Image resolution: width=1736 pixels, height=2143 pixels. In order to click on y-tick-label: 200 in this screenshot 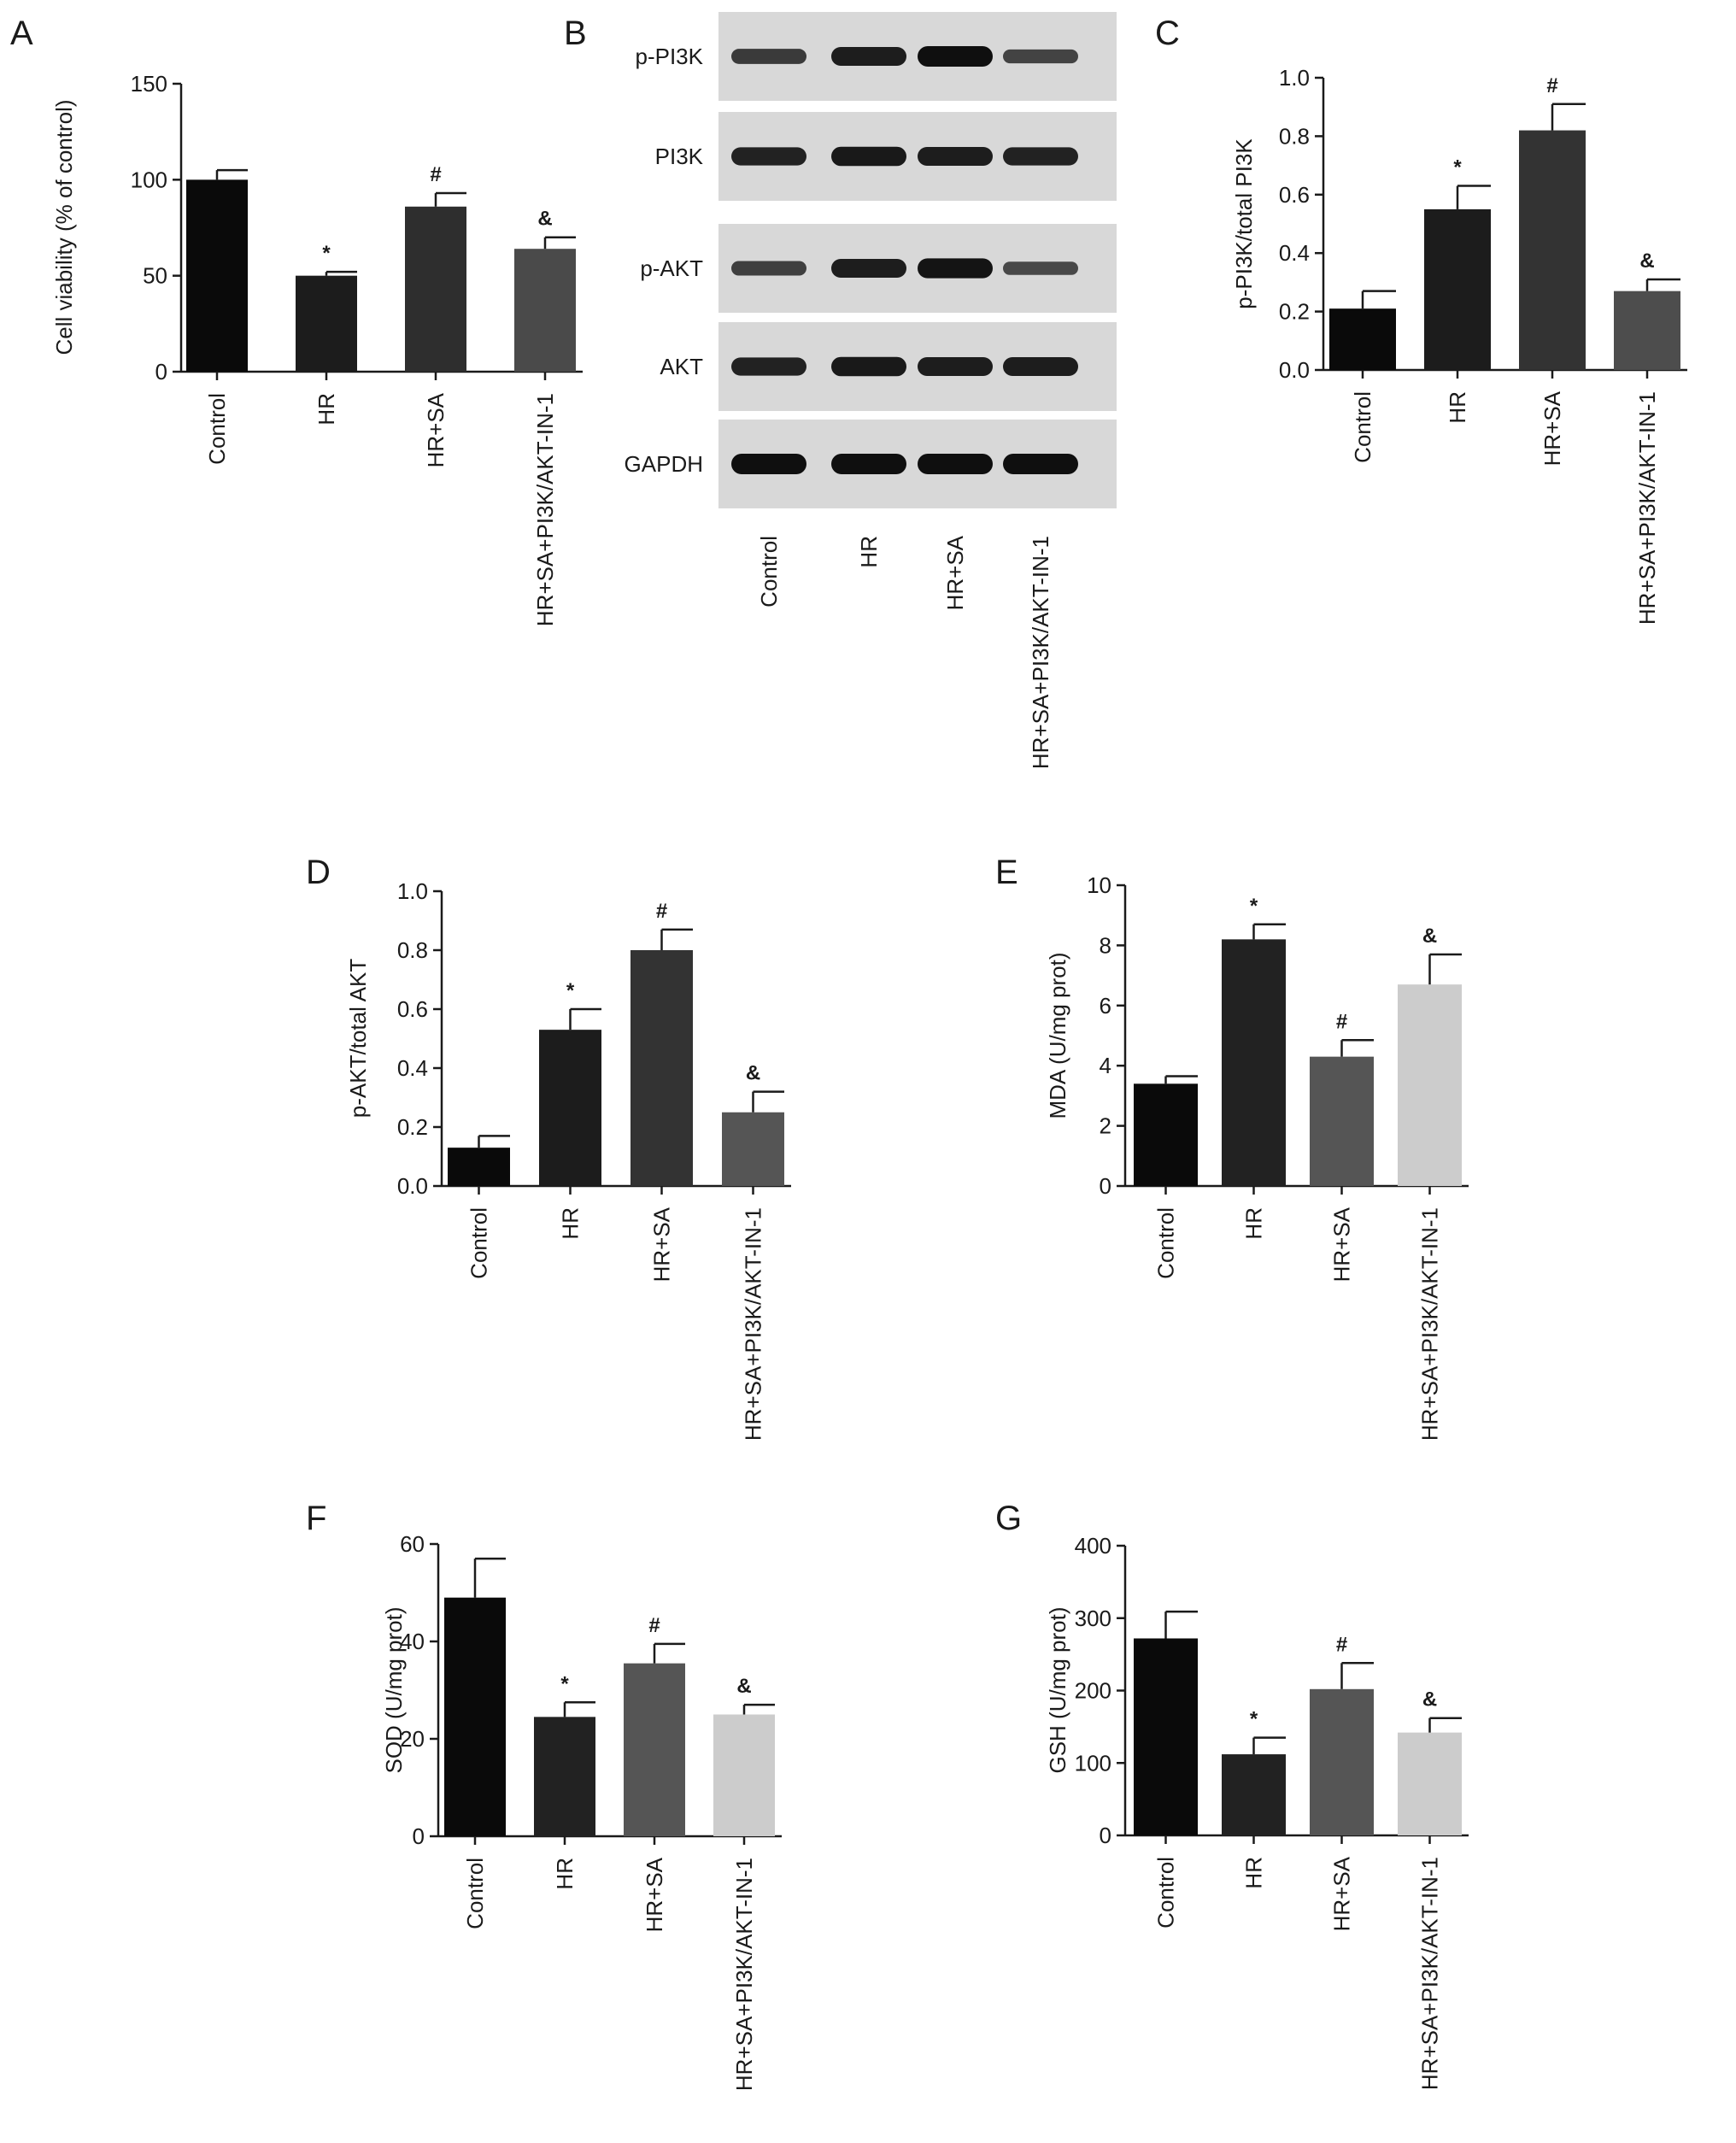, I will do `click(1093, 1691)`.